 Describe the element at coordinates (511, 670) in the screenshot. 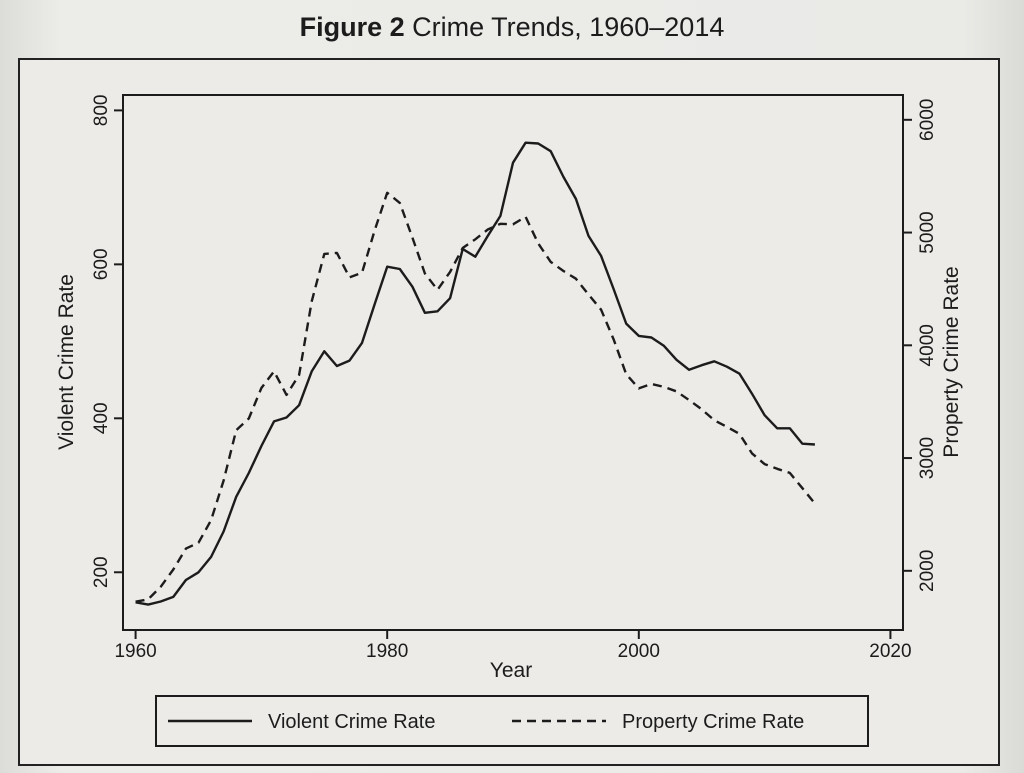

I see `x-axis-label: Year` at that location.